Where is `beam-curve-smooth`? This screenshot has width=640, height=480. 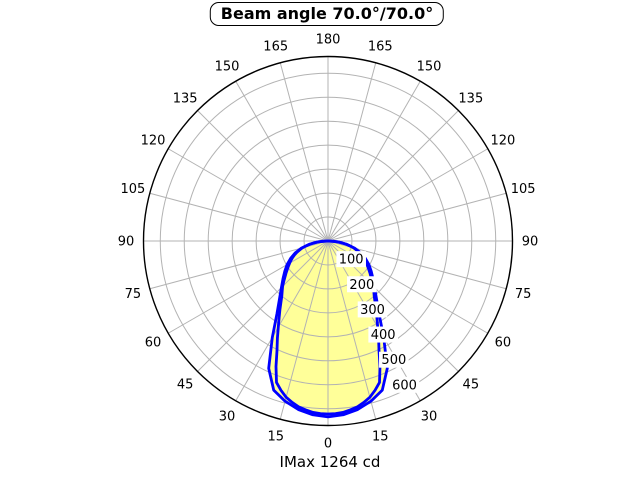 beam-curve-smooth is located at coordinates (328, 327).